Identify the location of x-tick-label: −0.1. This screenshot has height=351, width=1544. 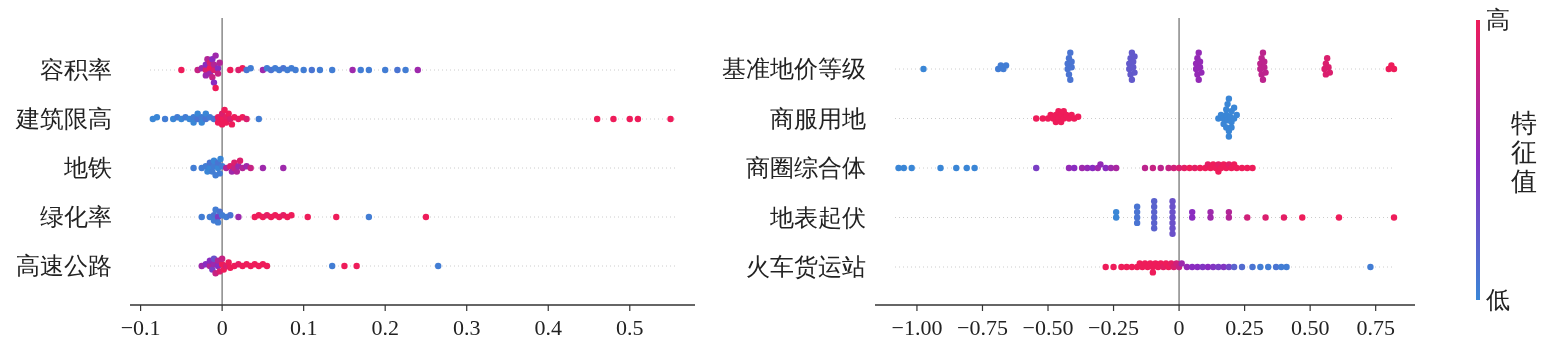
(140, 327).